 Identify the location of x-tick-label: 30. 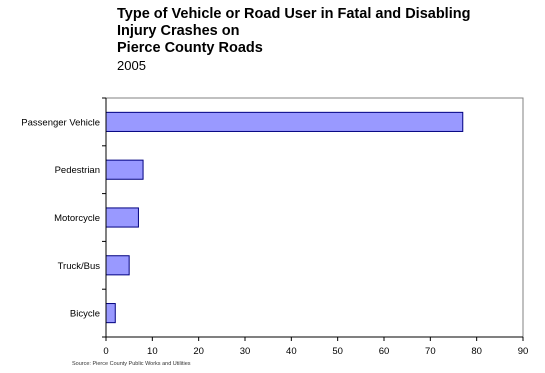
(245, 351).